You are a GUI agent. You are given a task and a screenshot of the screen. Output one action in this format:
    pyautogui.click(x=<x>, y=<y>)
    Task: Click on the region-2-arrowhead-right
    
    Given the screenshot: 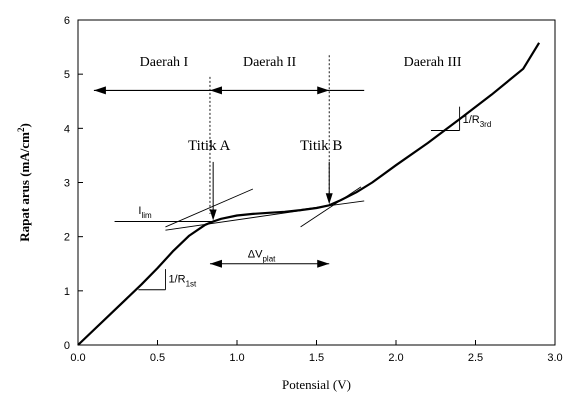 What is the action you would take?
    pyautogui.click(x=323, y=90)
    